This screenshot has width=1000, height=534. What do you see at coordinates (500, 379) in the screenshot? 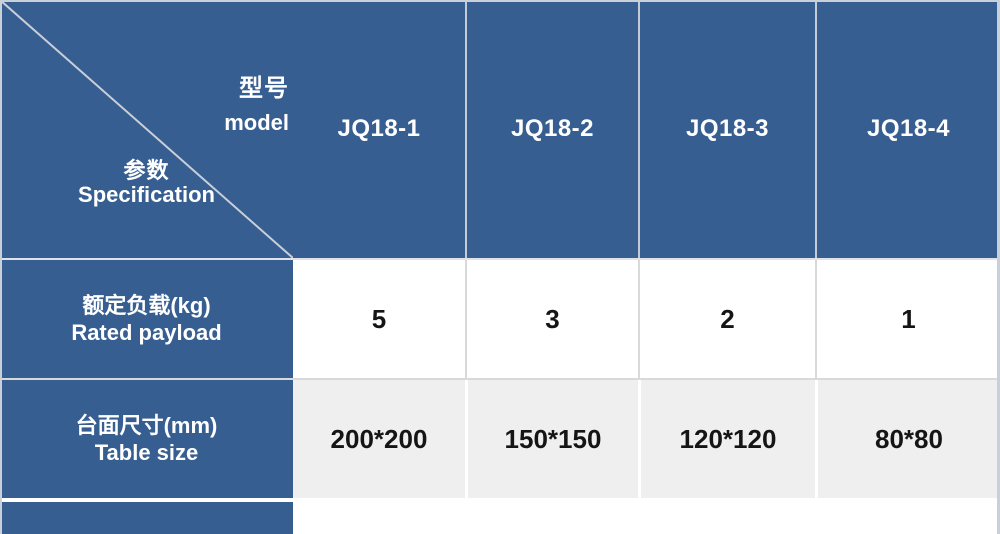
I see `divider-row1-row2` at bounding box center [500, 379].